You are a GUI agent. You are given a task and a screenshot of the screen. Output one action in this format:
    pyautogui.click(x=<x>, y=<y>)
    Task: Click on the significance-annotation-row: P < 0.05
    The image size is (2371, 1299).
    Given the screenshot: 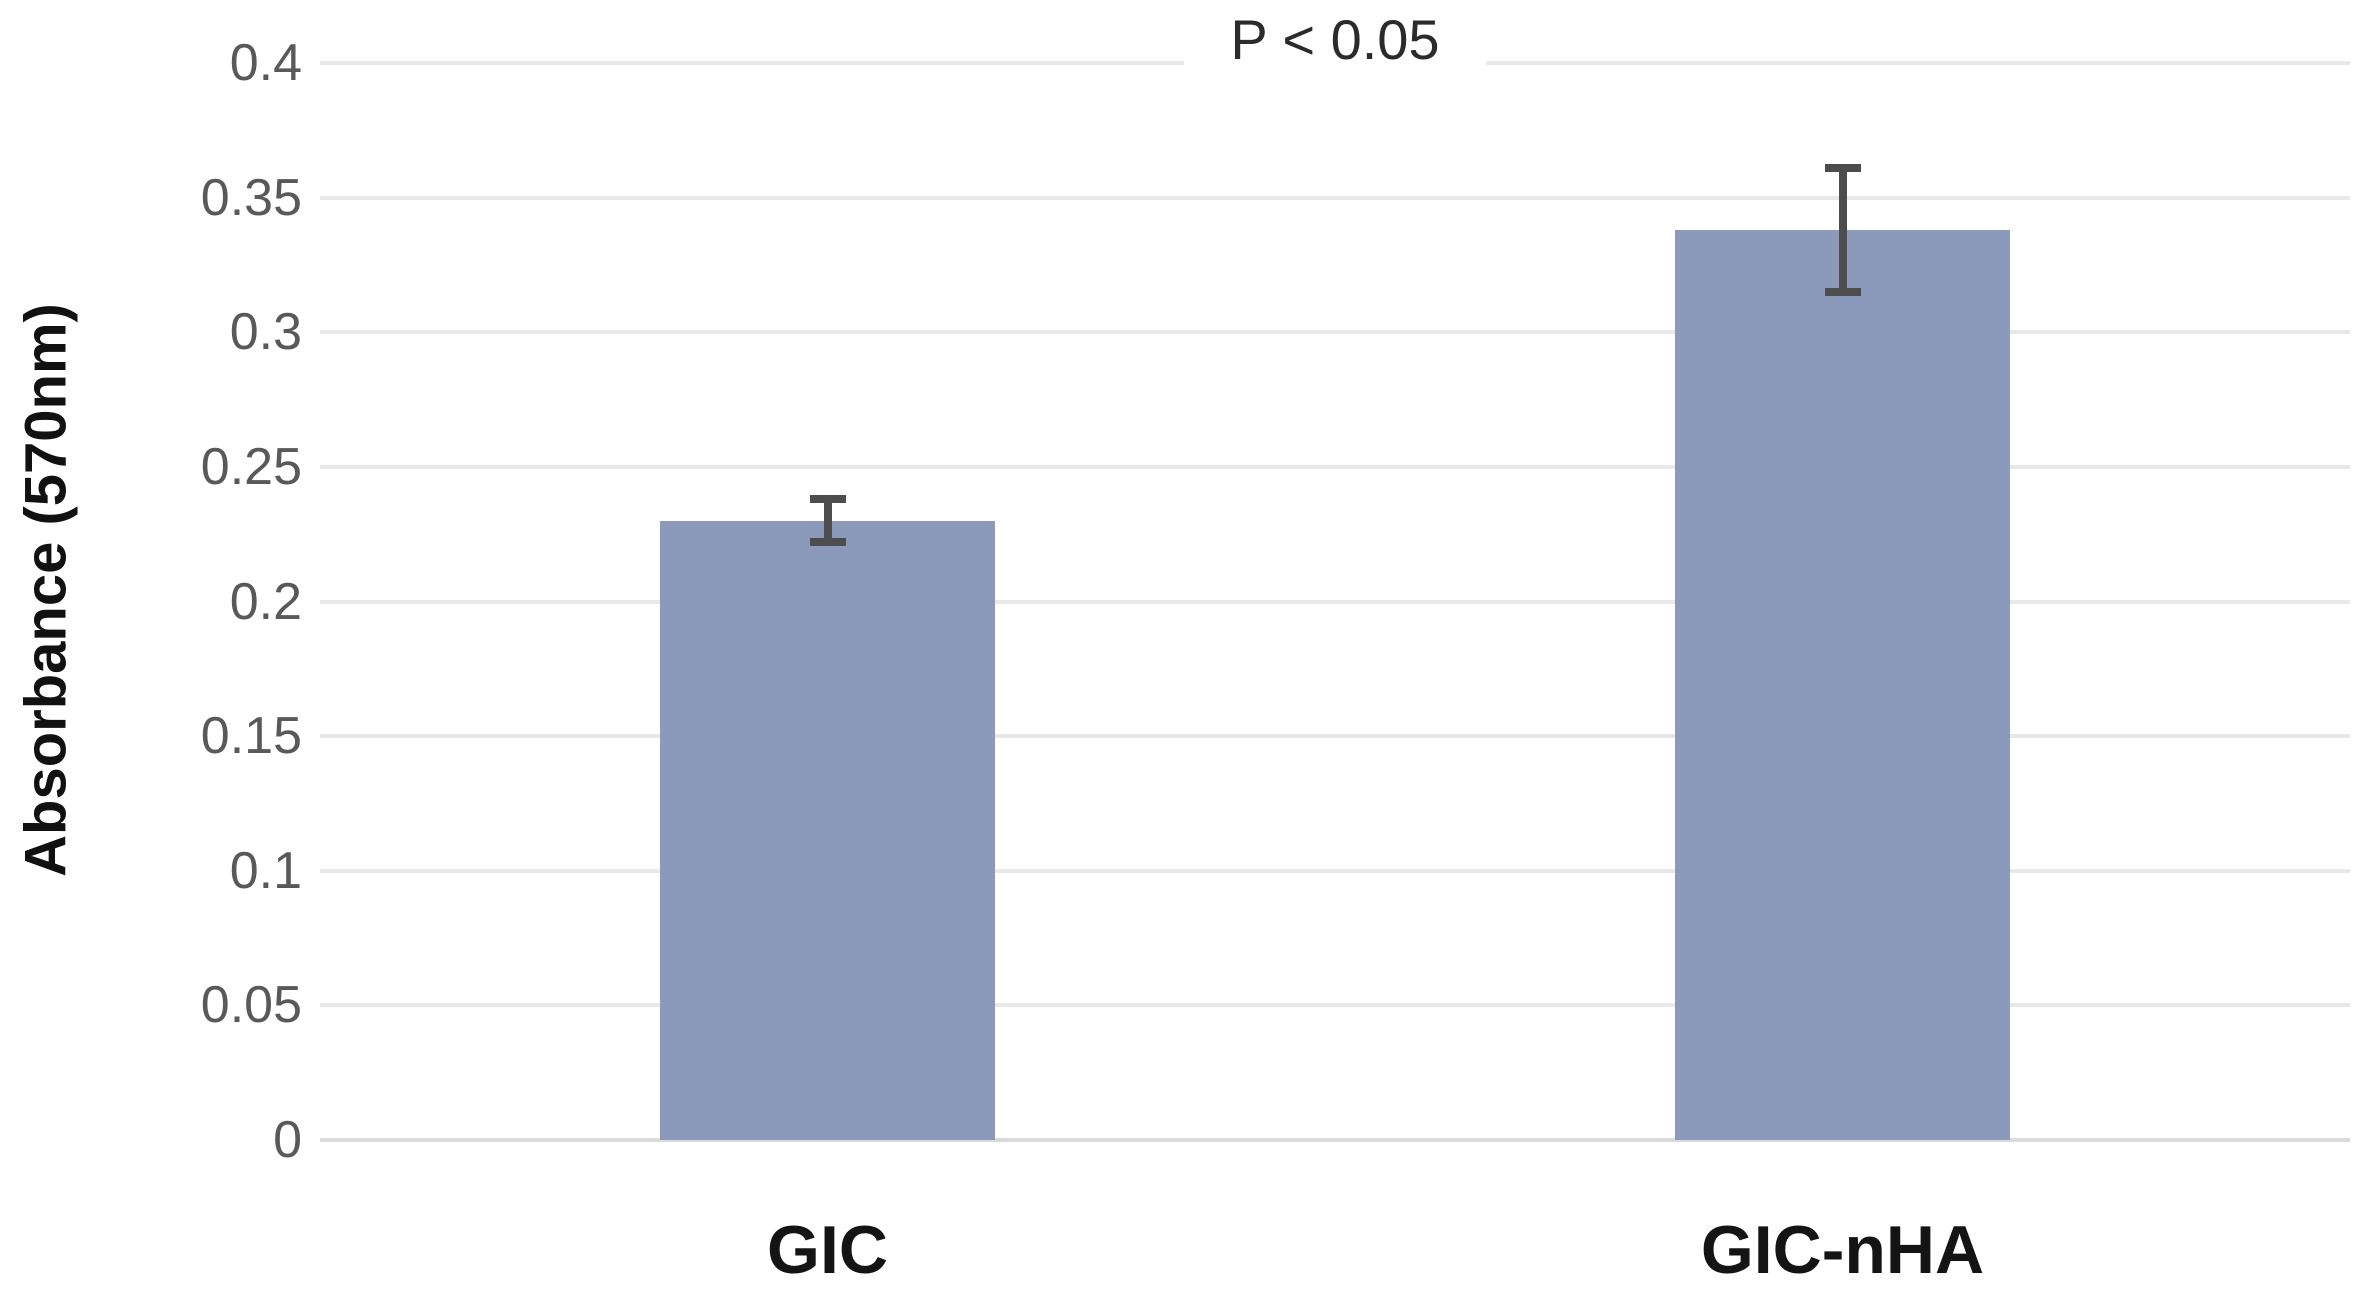 What is the action you would take?
    pyautogui.click(x=1335, y=40)
    